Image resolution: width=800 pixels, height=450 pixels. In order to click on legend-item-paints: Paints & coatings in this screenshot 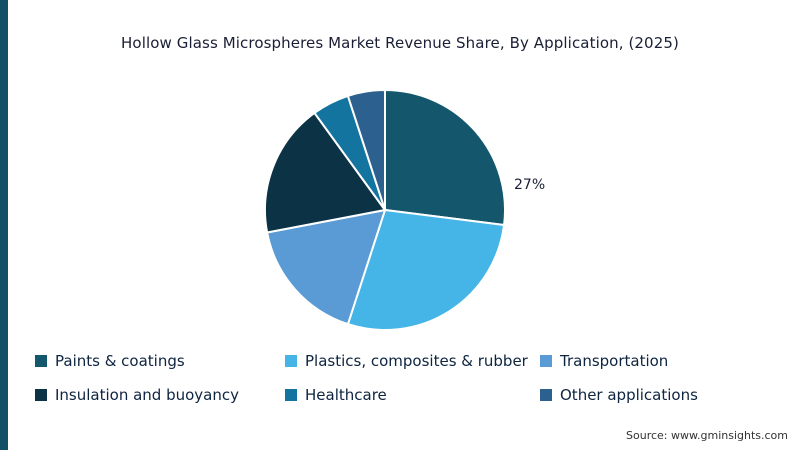, I will do `click(160, 361)`.